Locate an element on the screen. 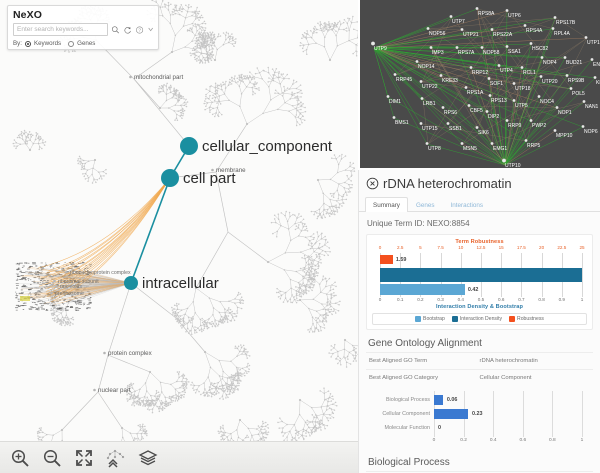 The width and height of the screenshot is (600, 473). gene-label-SSB1: SSB1 is located at coordinates (455, 129).